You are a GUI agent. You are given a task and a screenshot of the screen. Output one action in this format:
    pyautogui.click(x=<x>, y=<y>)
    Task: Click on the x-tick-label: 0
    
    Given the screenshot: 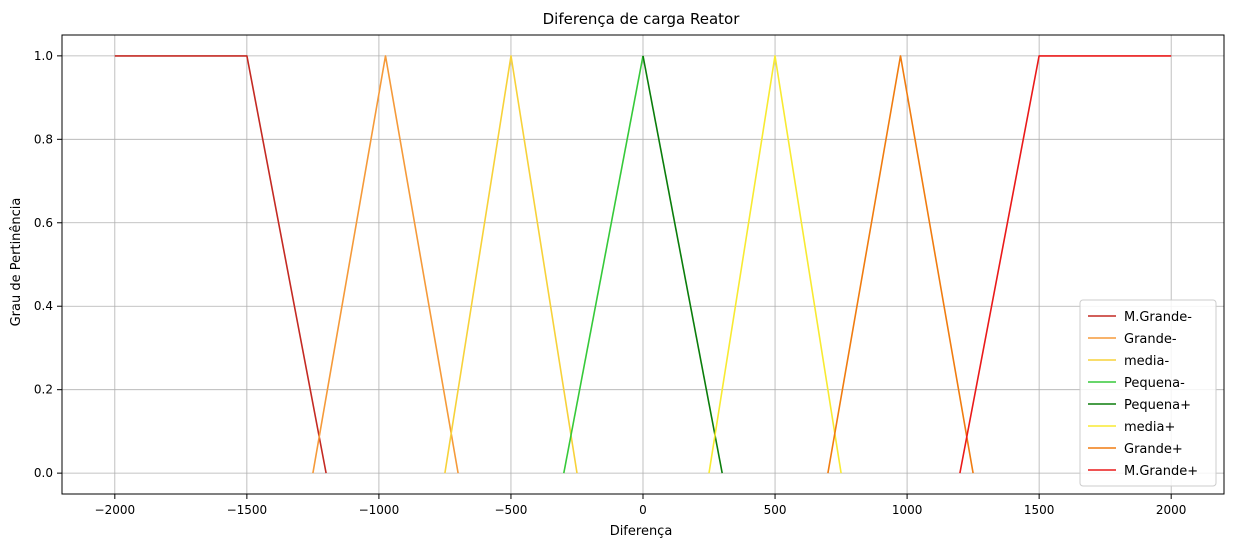 What is the action you would take?
    pyautogui.click(x=643, y=510)
    